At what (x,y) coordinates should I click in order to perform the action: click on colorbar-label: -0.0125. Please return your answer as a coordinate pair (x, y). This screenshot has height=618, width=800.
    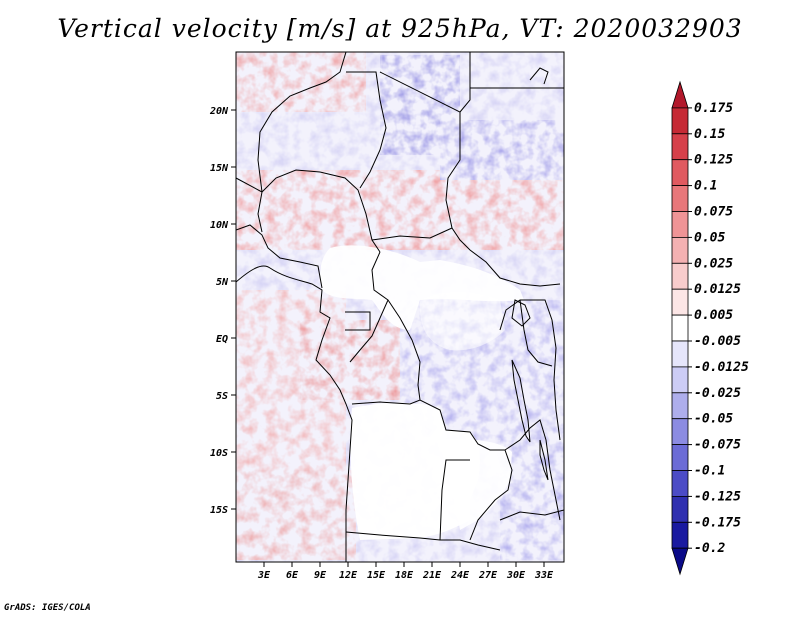
    Looking at the image, I should click on (721, 367).